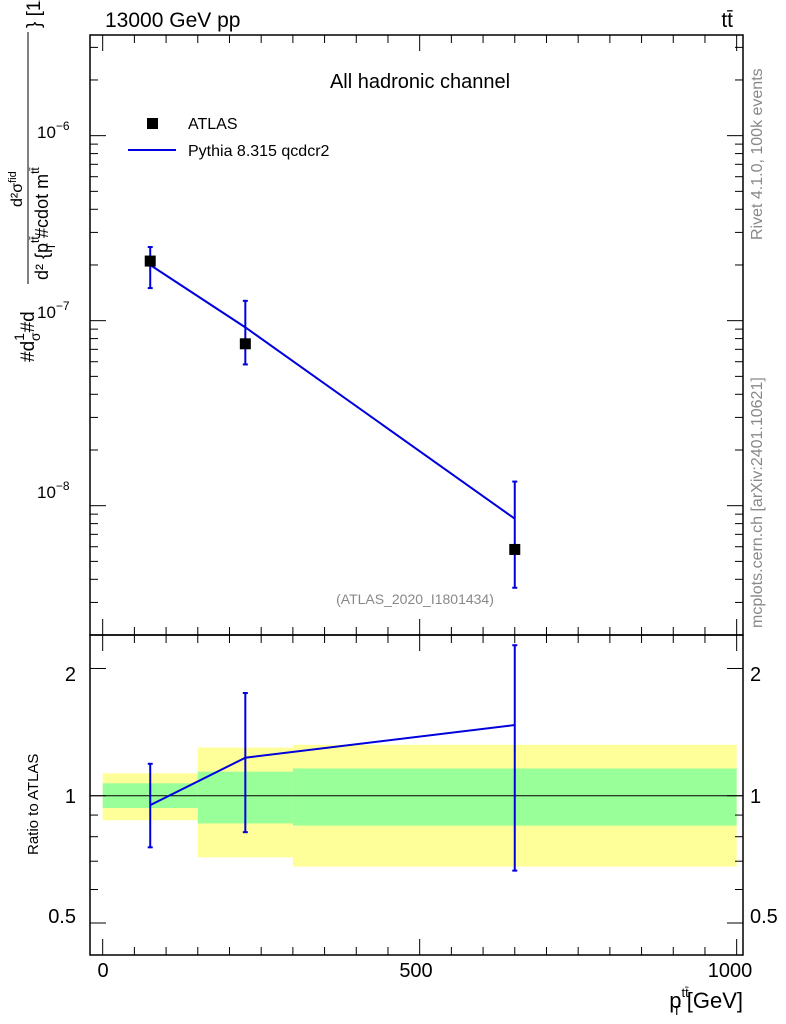 The height and width of the screenshot is (1024, 786). What do you see at coordinates (415, 599) in the screenshot?
I see `analysis-tag: (ATLAS_2020_I1801434)` at bounding box center [415, 599].